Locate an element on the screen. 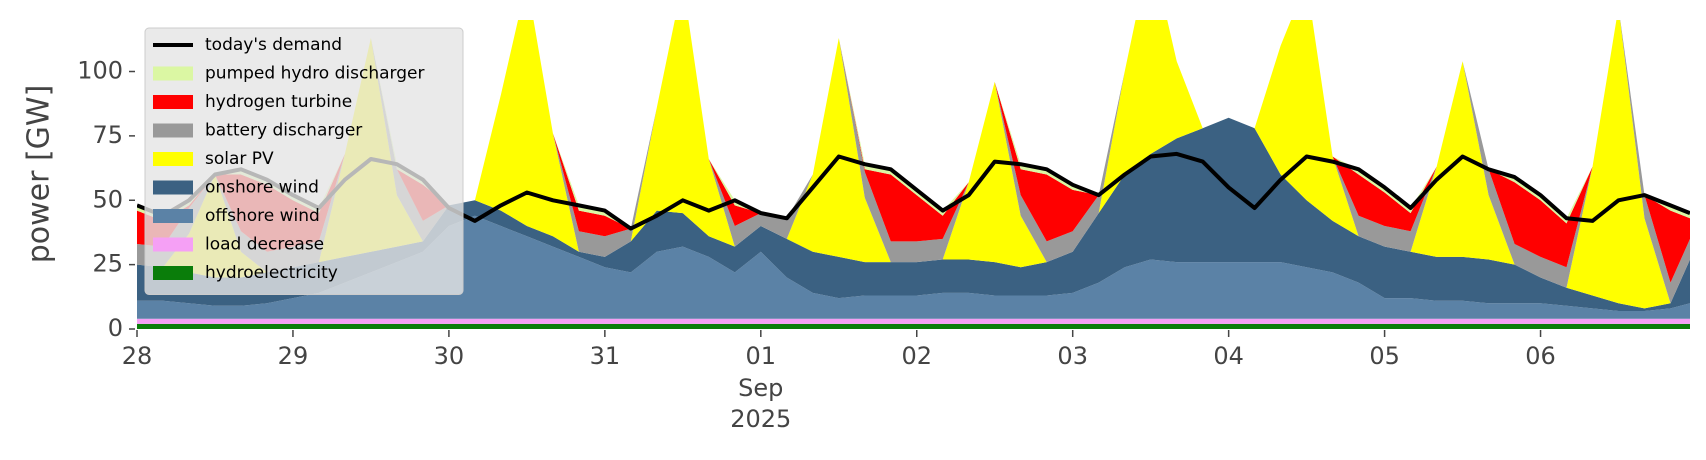 This screenshot has width=1706, height=460. y-tick-label: 75 is located at coordinates (107, 135).